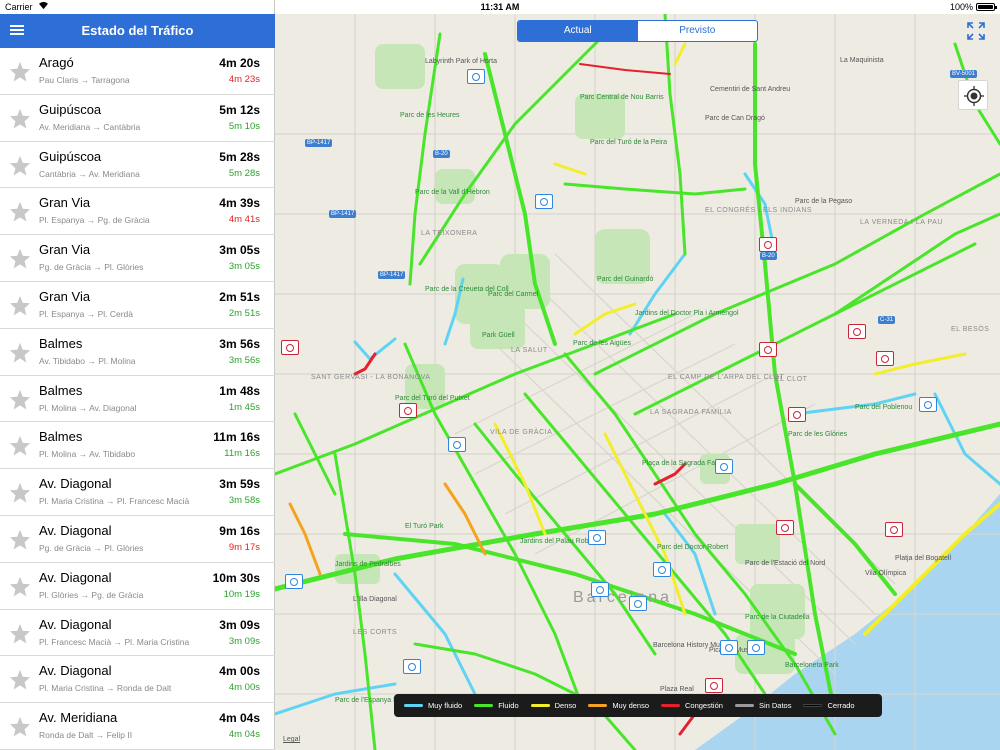  What do you see at coordinates (553, 705) in the screenshot?
I see `legend-item: Denso` at bounding box center [553, 705].